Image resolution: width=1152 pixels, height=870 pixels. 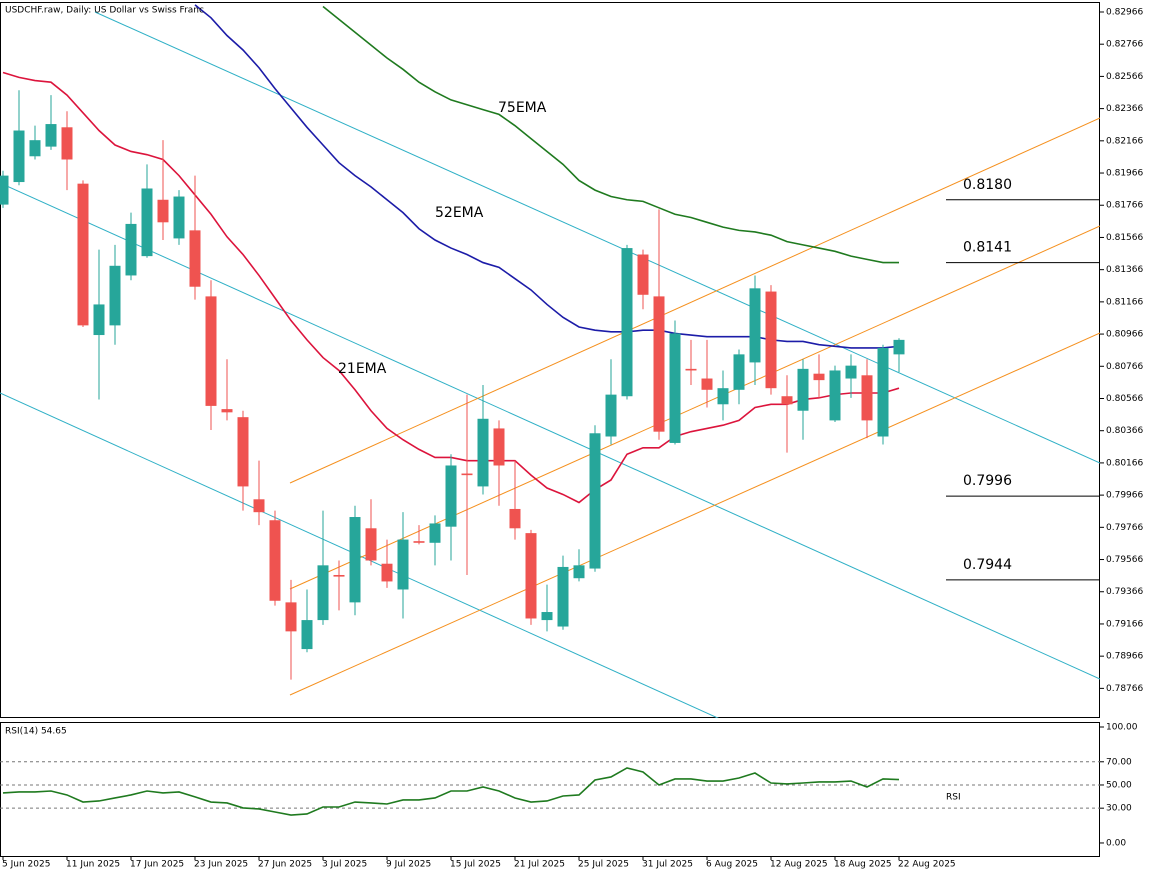 What do you see at coordinates (987, 248) in the screenshot?
I see `level-label: 0.8141` at bounding box center [987, 248].